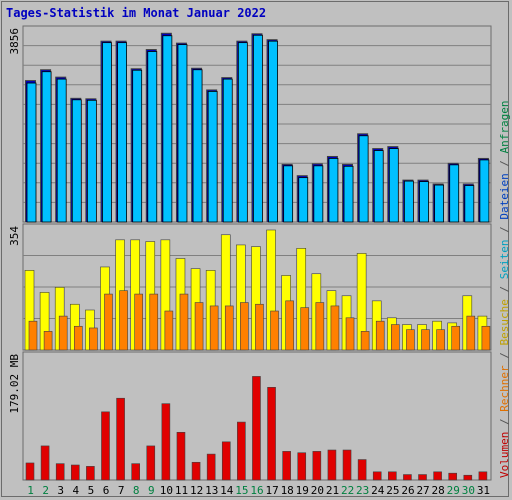 Image resolution: width=512 pixels, height=500 pixels. Describe the element at coordinates (166, 490) in the screenshot. I see `x-tick-label: 10` at that location.